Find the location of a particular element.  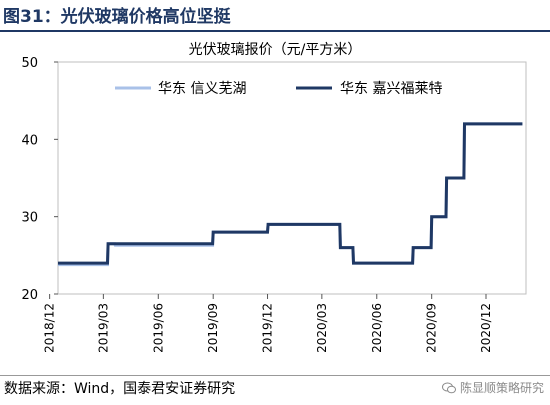

y-tick-label: 50 is located at coordinates (29, 63).